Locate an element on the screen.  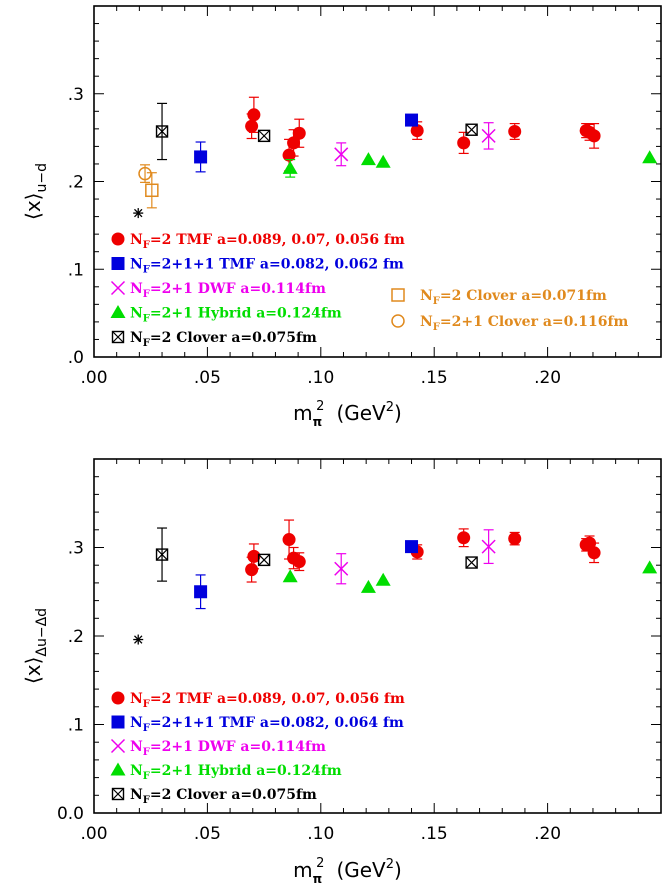
legend-entry: NF=2+1 Clover a=0.116fm is located at coordinates (524, 323).